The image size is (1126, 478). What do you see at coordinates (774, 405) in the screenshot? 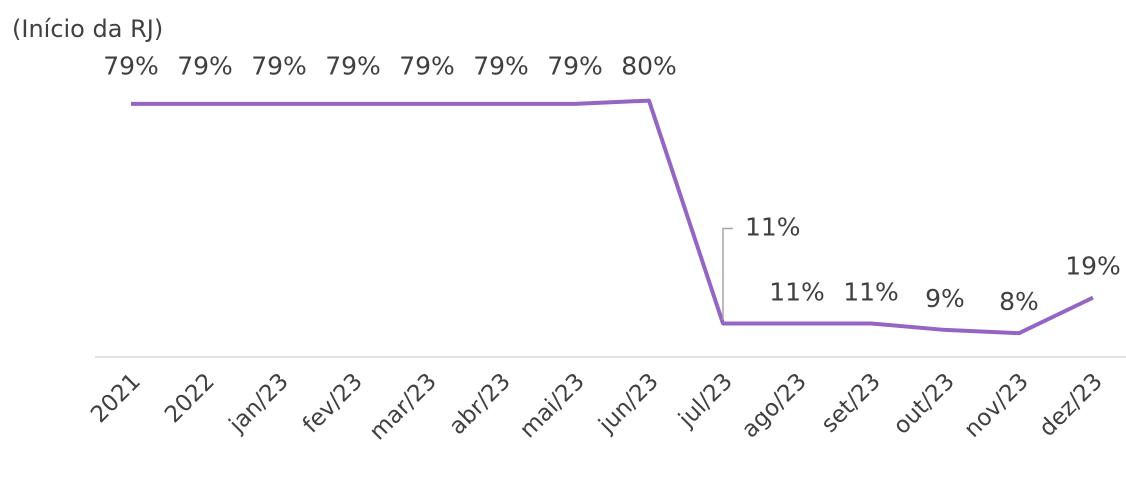
I see `x-tick-label: ago/23` at bounding box center [774, 405].